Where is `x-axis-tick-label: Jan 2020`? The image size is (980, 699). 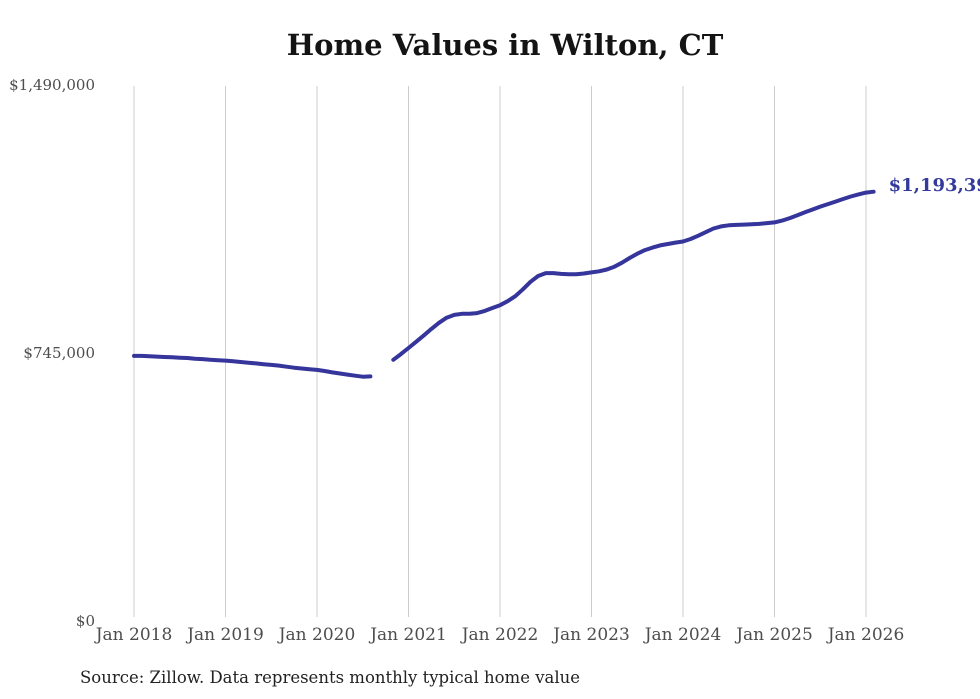
x-axis-tick-label: Jan 2020 is located at coordinates (317, 635).